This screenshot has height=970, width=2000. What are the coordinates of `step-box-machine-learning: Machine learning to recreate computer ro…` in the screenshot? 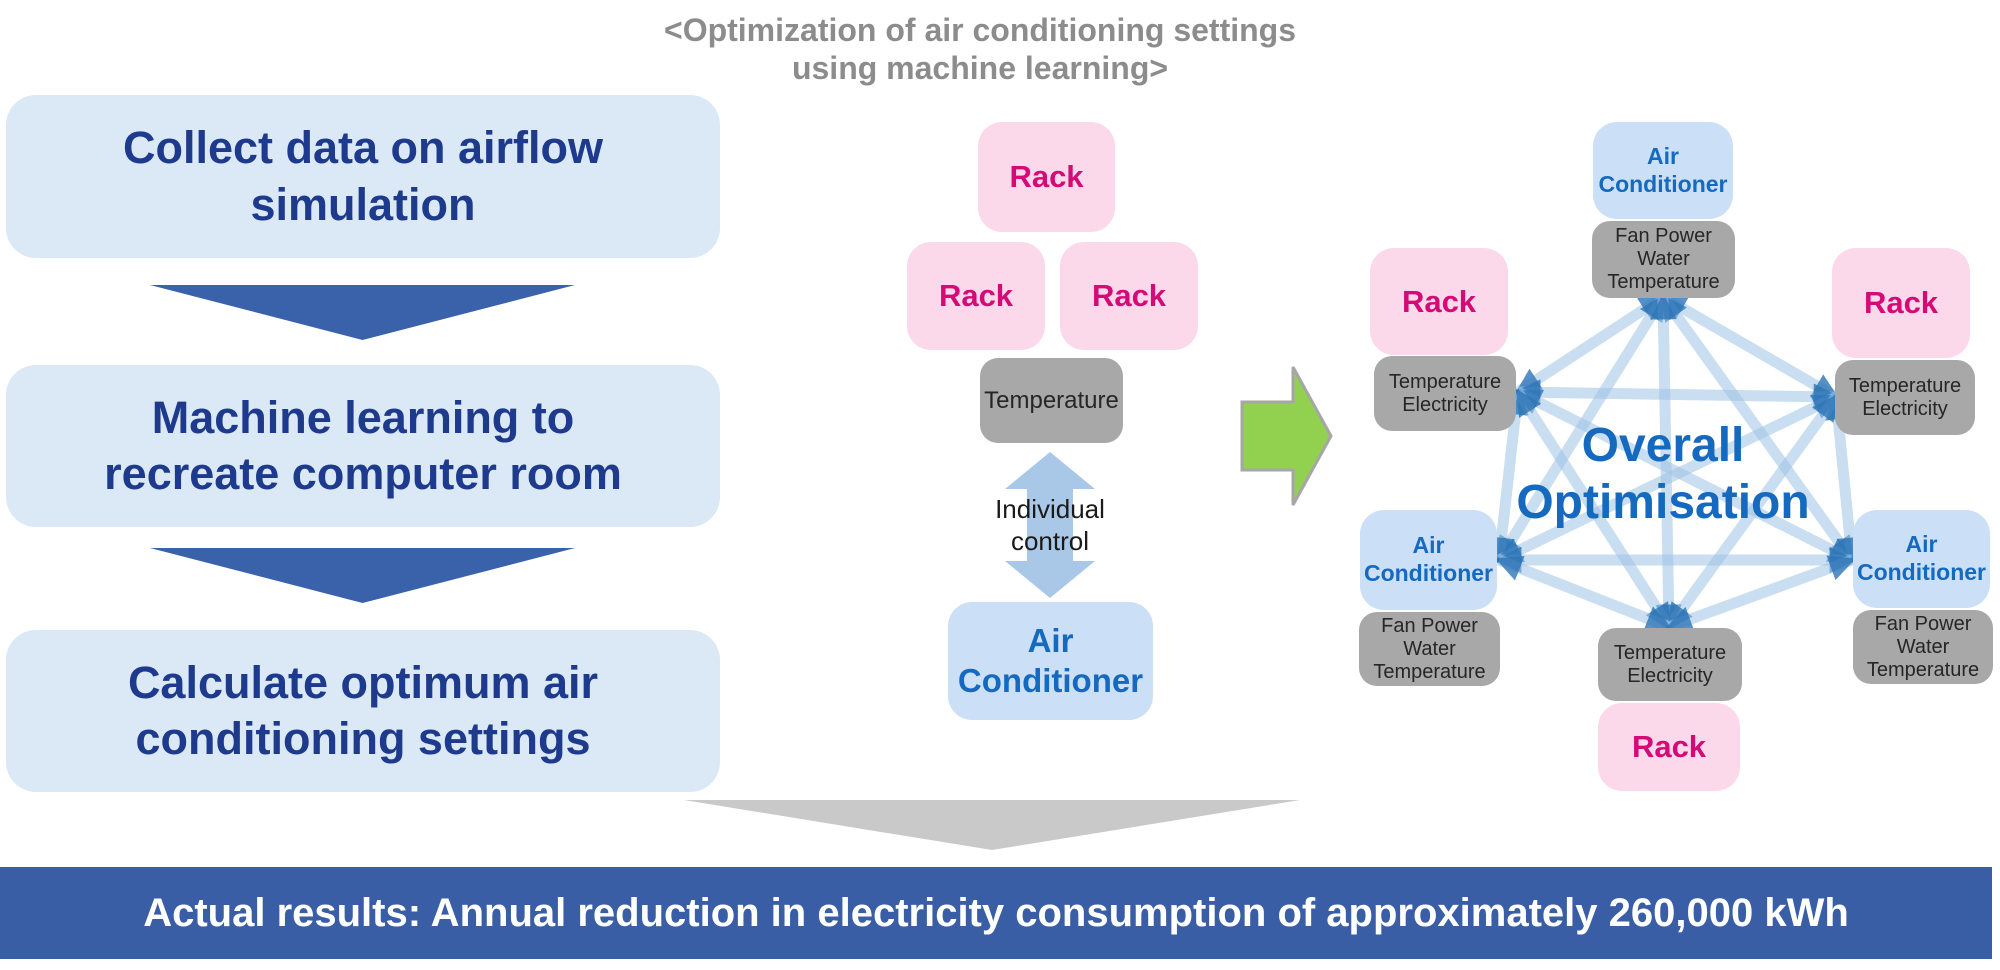 It's located at (363, 446).